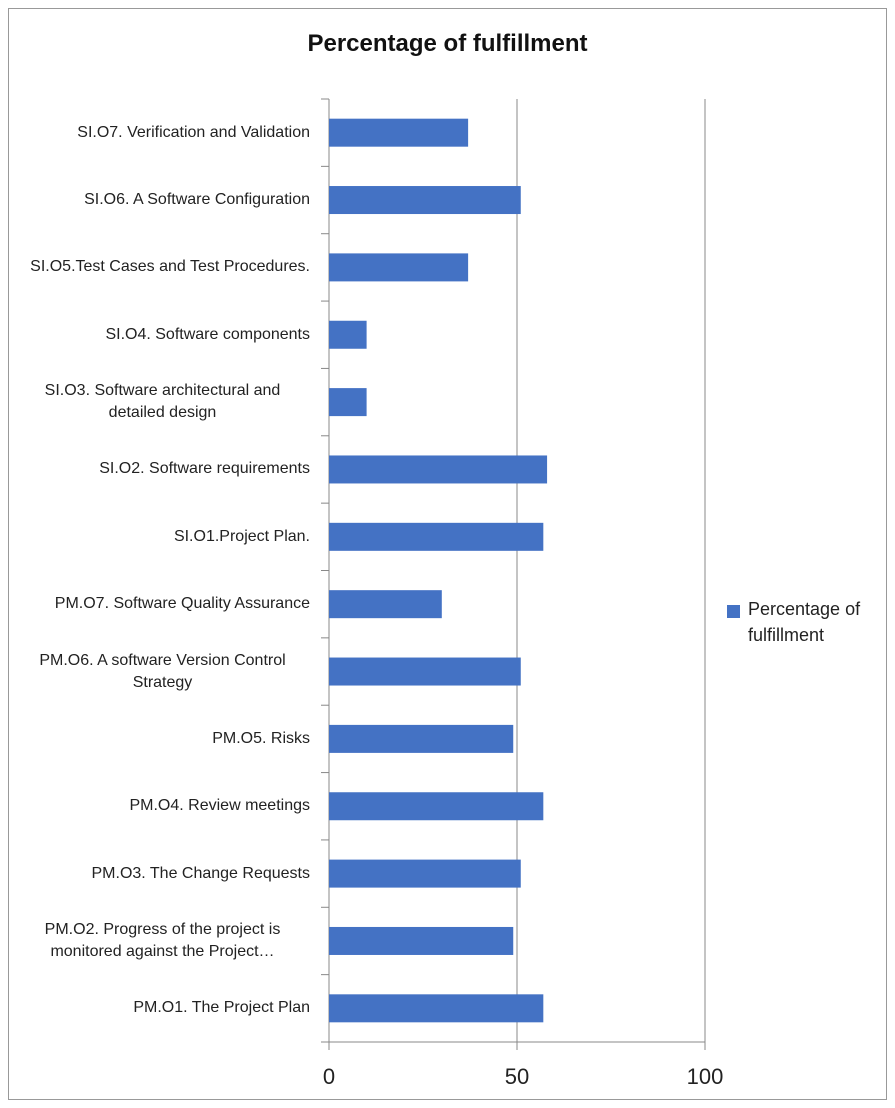 This screenshot has height=1108, width=895. I want to click on y-tick-label-text: PM.O5. Risks, so click(261, 738).